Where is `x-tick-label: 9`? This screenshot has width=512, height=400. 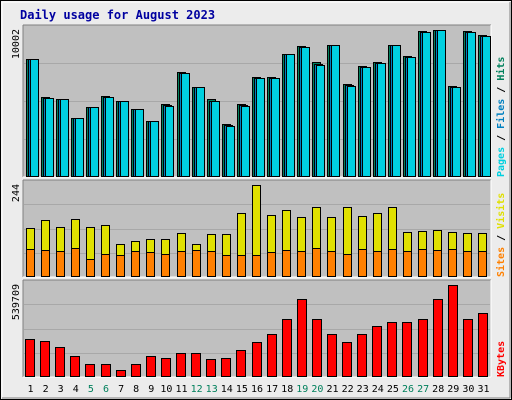 x-tick-label: 9 is located at coordinates (151, 389).